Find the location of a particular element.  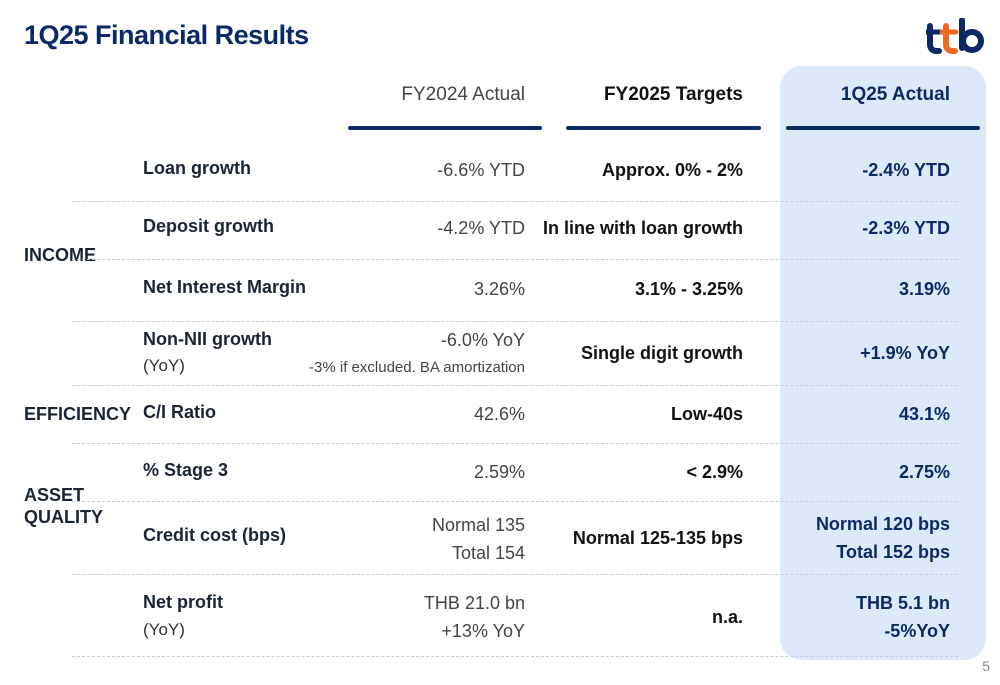

row-metric: Credit cost (bps) is located at coordinates (215, 535).